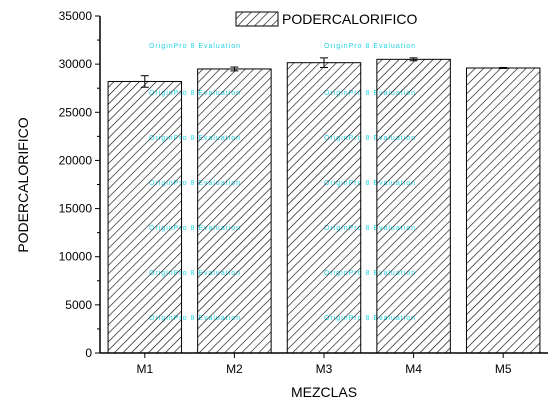  I want to click on x-ticks: M1 M2 M3 M4 M5, so click(324, 364).